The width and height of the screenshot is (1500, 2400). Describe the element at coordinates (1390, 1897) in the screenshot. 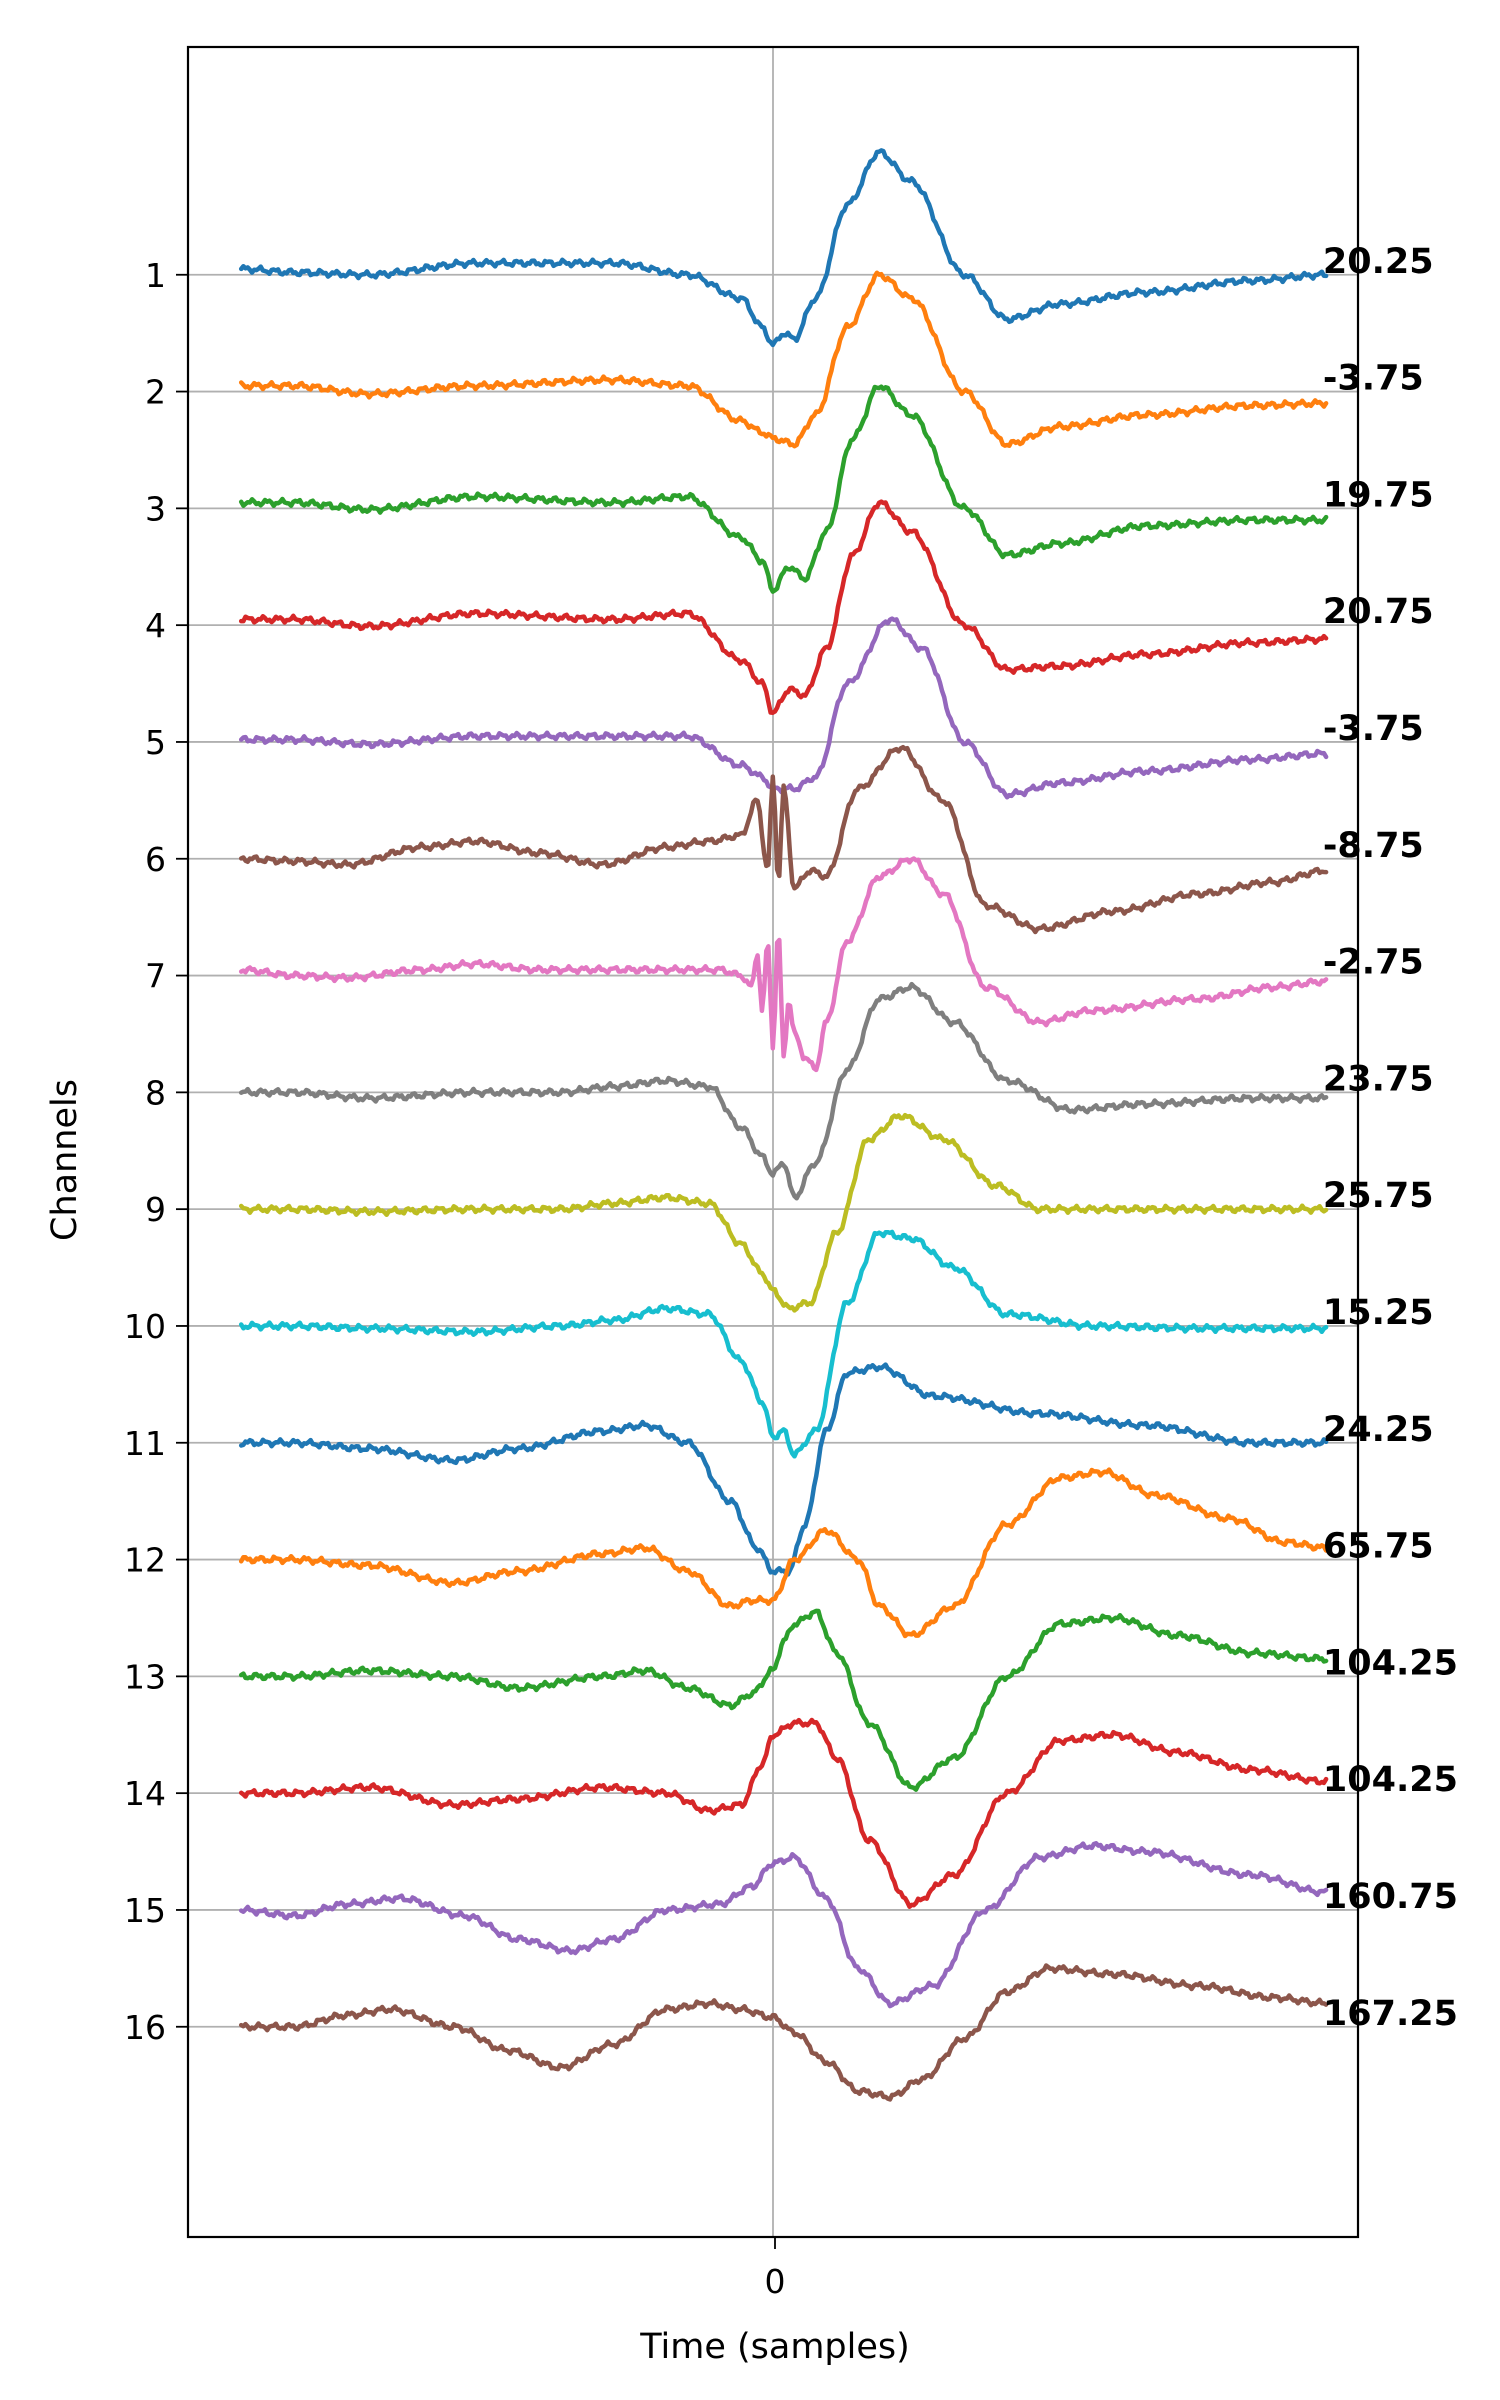

I see `value-label-channel-15: 160.75` at that location.